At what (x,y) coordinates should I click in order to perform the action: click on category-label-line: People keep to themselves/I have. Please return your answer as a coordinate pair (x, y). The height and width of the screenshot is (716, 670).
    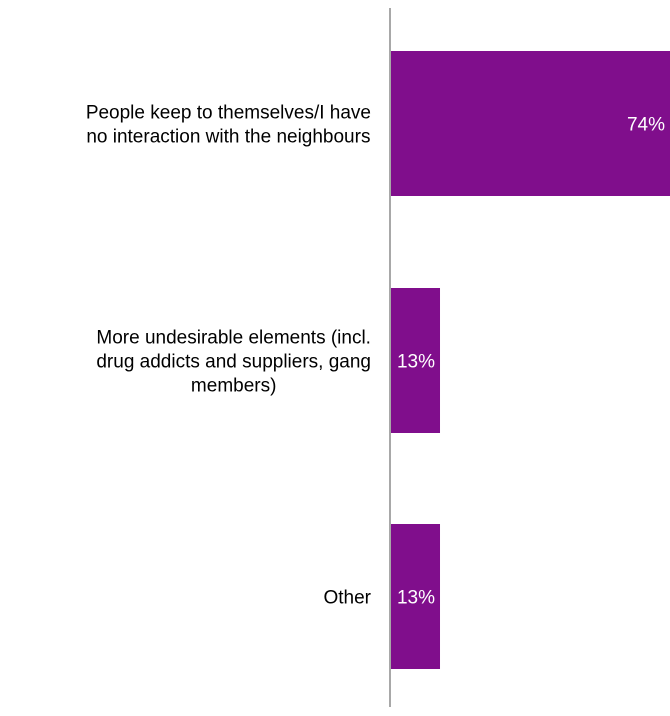
    Looking at the image, I should click on (228, 113).